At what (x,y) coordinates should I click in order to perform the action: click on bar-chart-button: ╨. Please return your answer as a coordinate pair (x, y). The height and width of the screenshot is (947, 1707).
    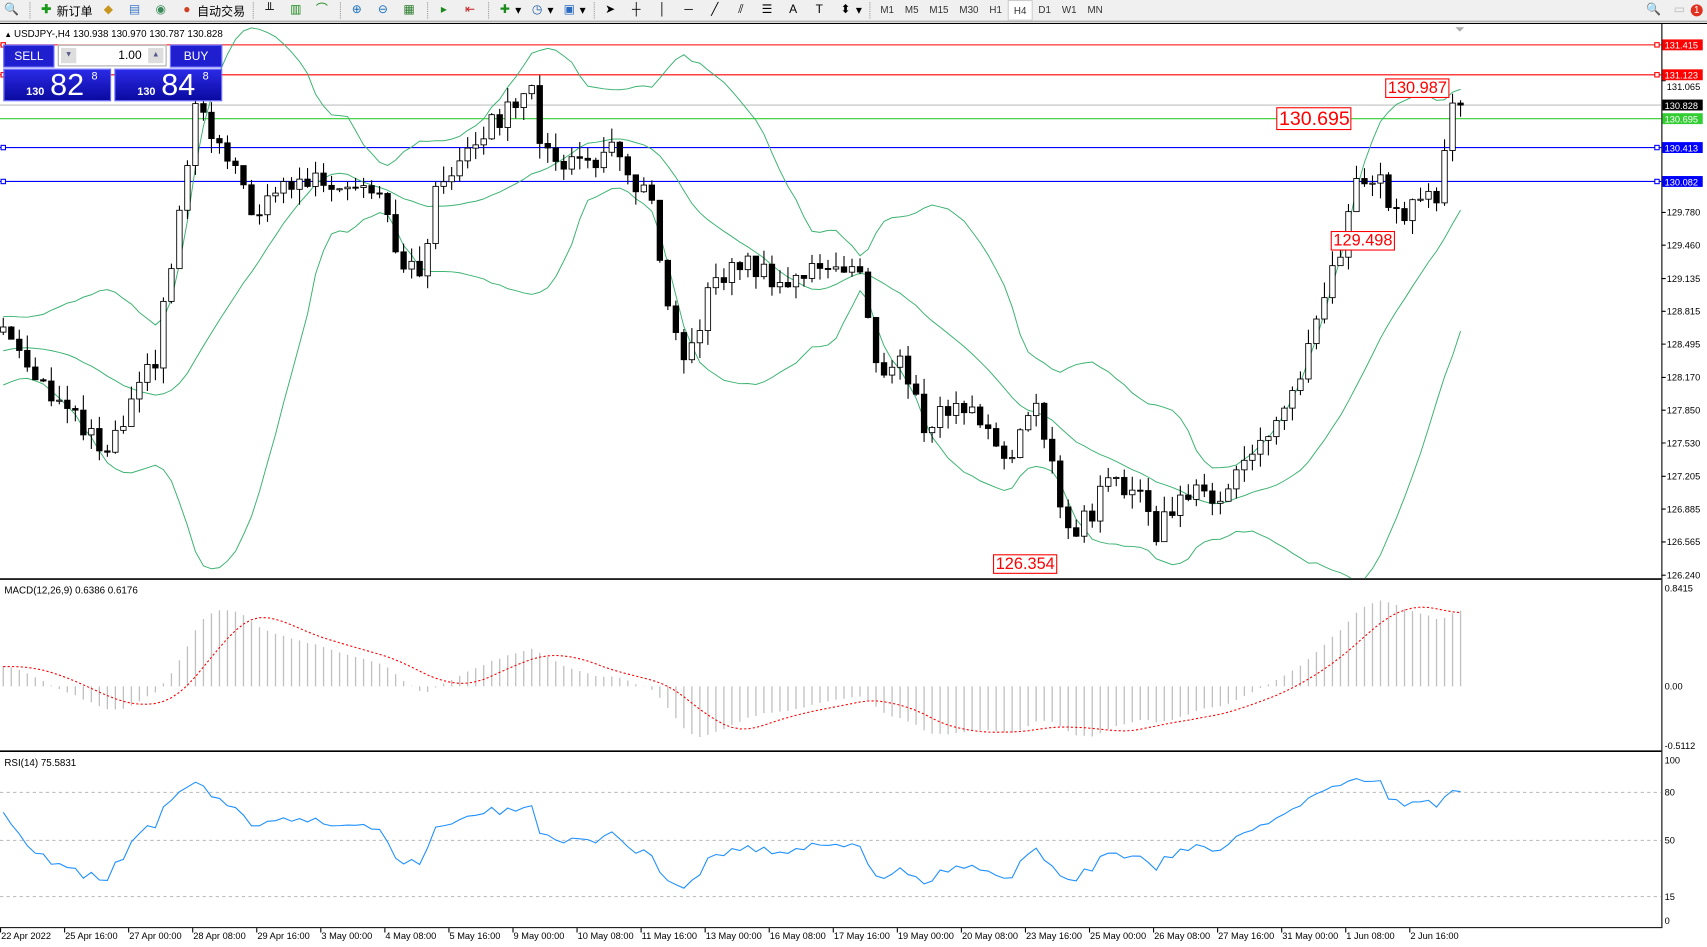
    Looking at the image, I should click on (271, 10).